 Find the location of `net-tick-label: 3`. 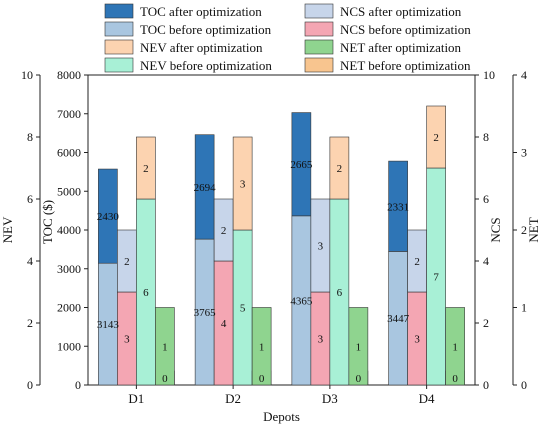

net-tick-label: 3 is located at coordinates (524, 153).